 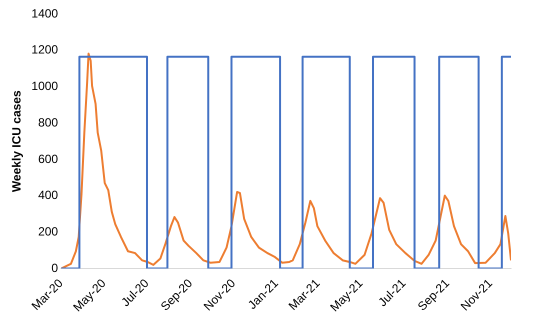 I want to click on y-tick-label: 200, so click(x=48, y=231).